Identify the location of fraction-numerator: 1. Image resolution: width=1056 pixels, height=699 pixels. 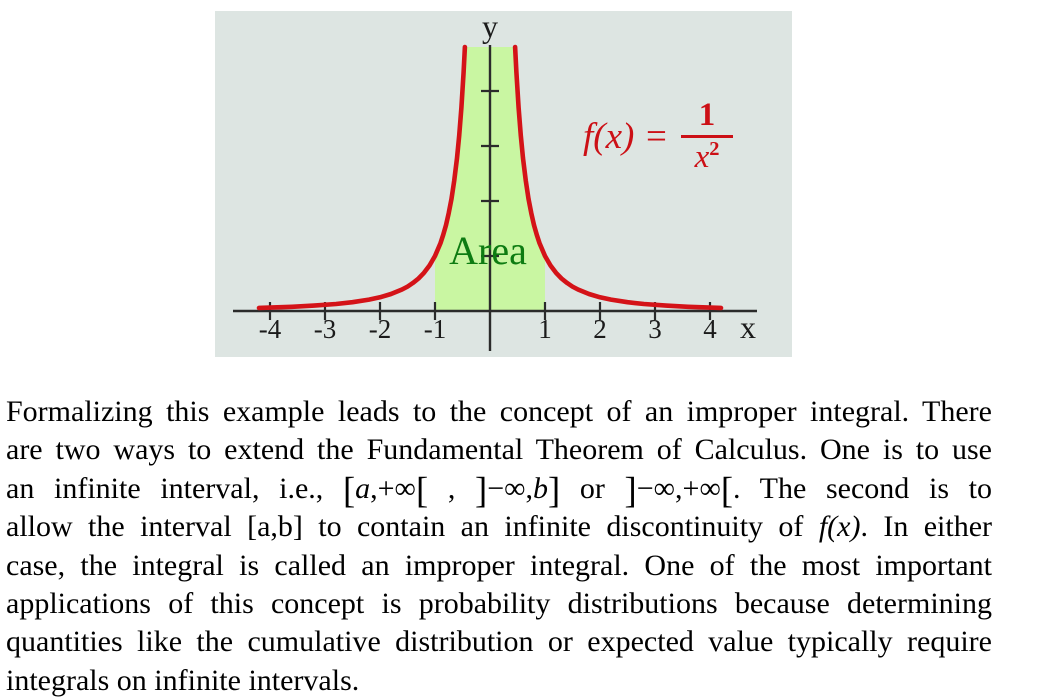
(707, 115).